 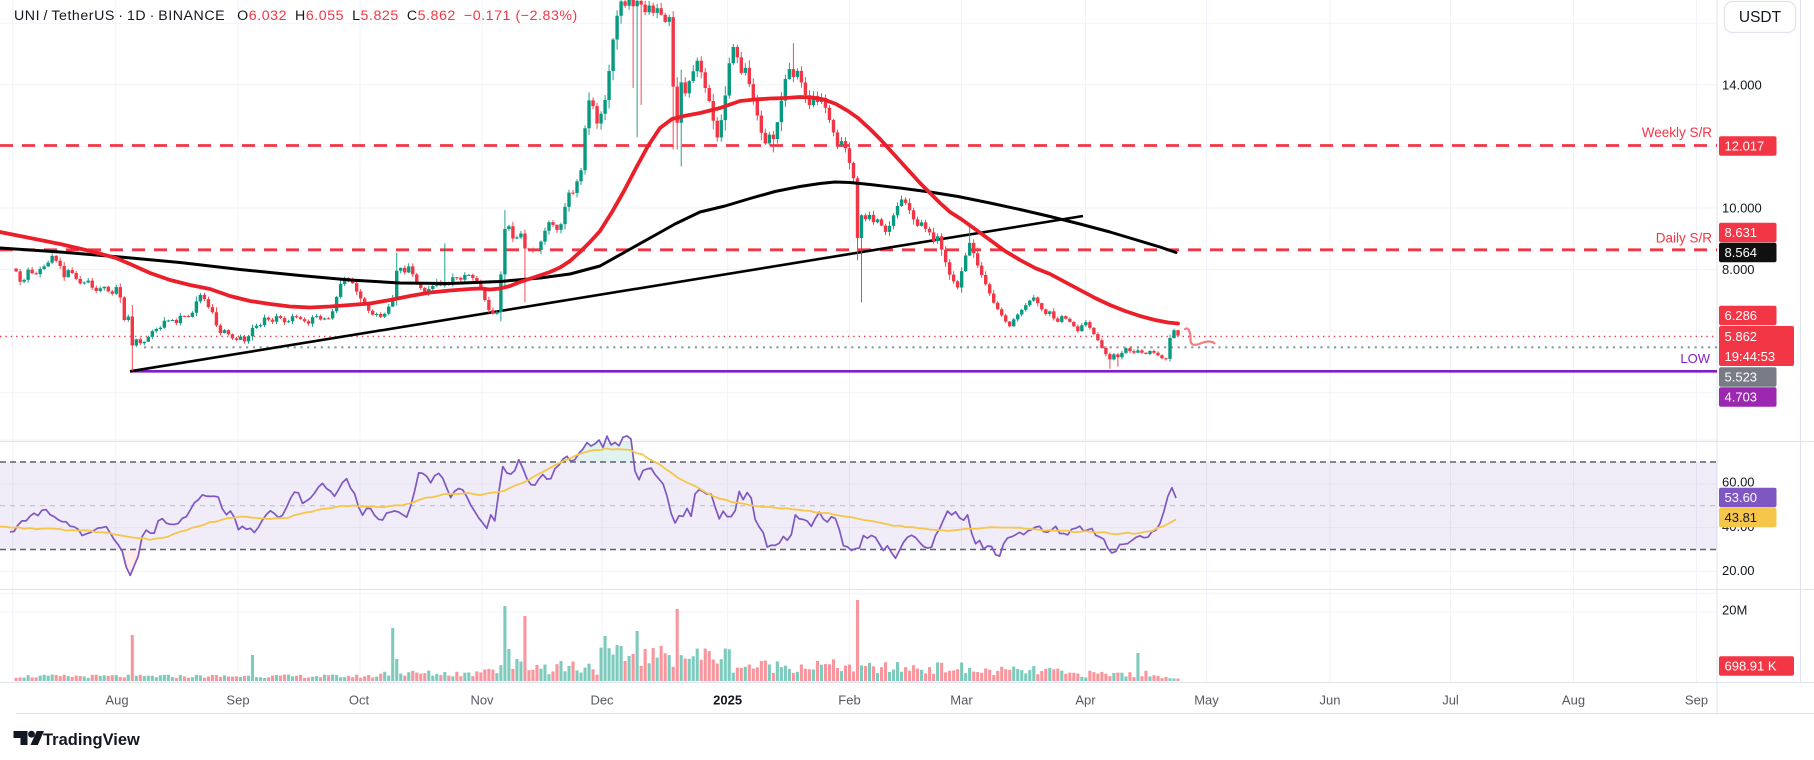 I want to click on svg-text: 5.523, so click(x=1741, y=377).